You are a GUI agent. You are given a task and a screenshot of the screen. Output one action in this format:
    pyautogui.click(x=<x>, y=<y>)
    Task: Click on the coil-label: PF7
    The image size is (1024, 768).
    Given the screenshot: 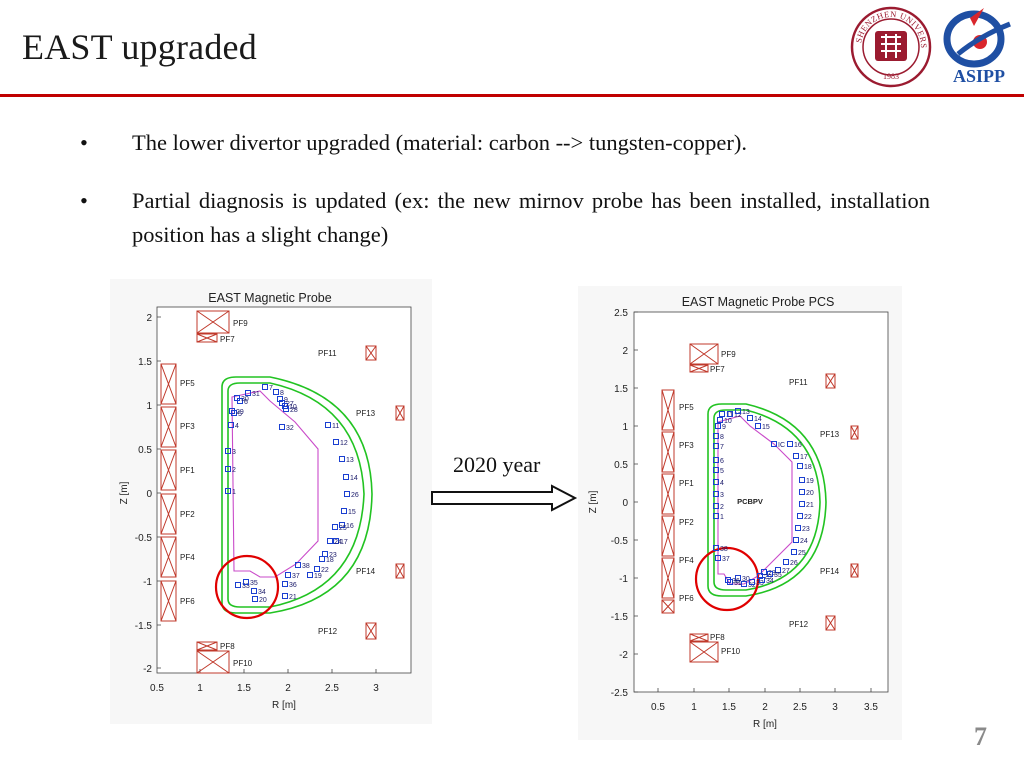 What is the action you would take?
    pyautogui.click(x=717, y=369)
    